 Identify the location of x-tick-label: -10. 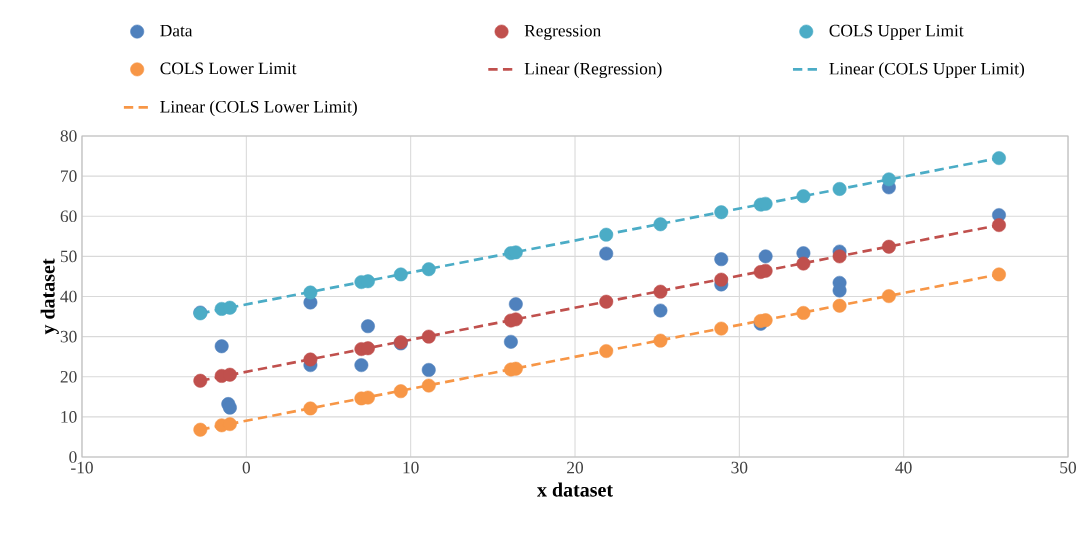
(82, 467).